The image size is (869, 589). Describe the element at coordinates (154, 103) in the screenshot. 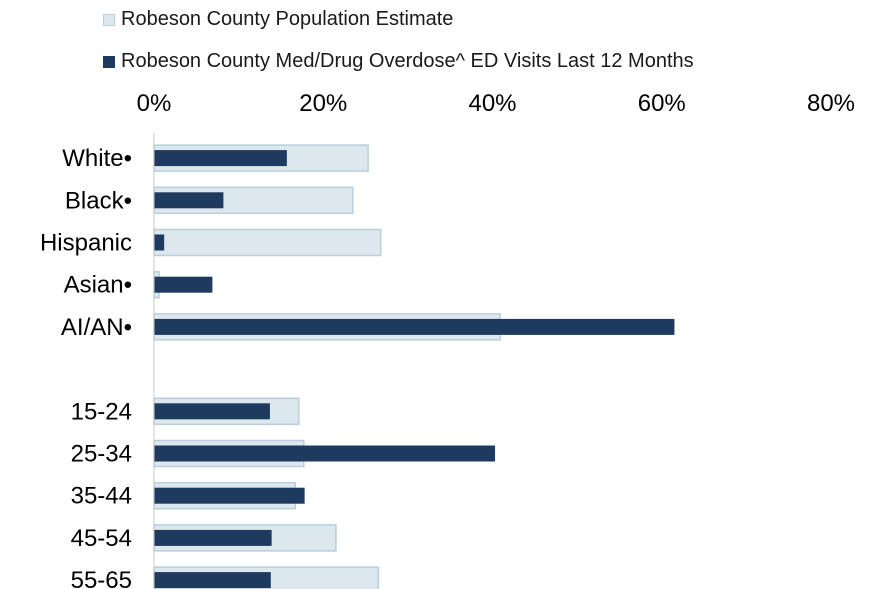

I see `x-tick-label: 0%` at that location.